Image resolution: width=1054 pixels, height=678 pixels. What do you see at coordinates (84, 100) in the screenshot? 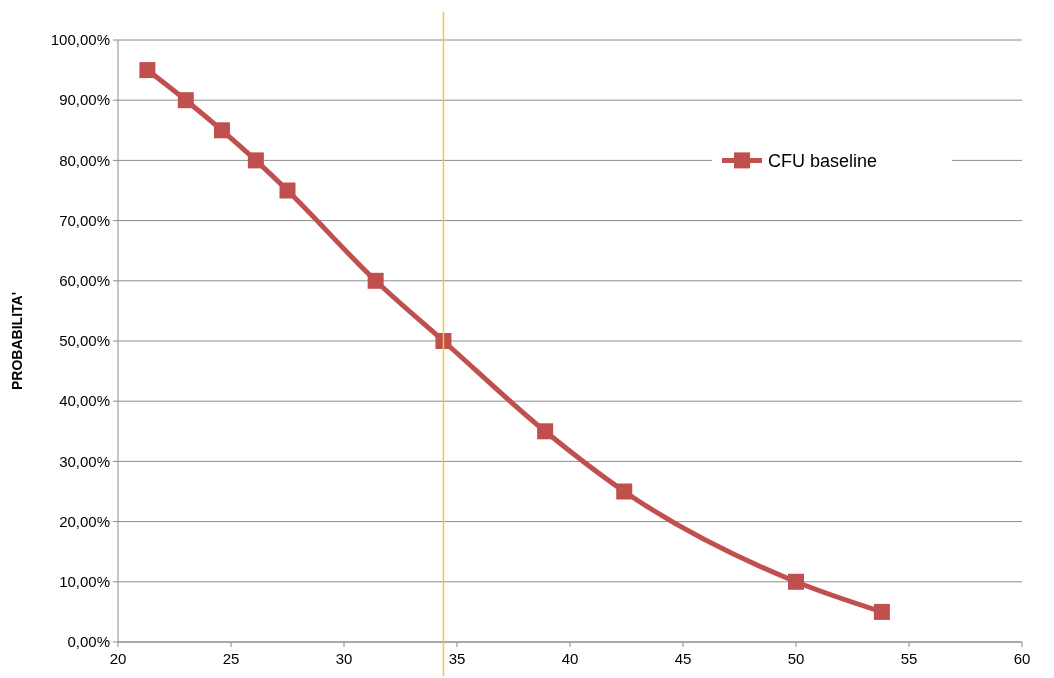
I see `y-tick-label: 90,00%` at bounding box center [84, 100].